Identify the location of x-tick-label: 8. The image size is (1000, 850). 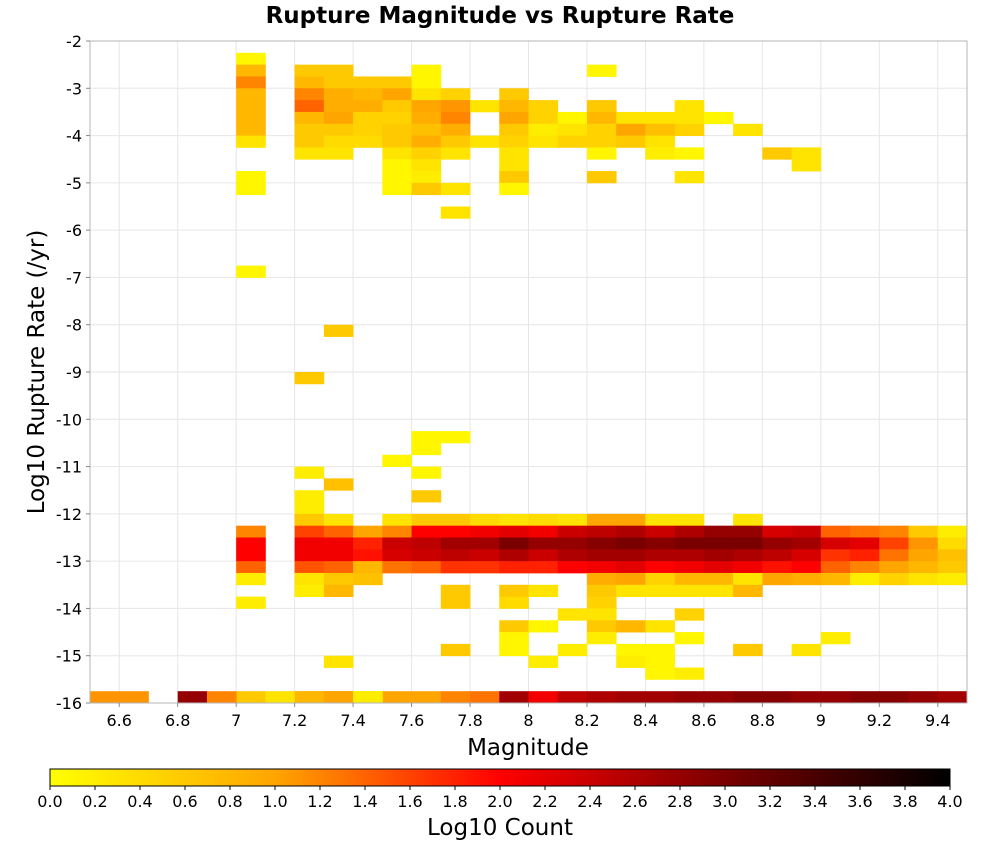
(528, 720).